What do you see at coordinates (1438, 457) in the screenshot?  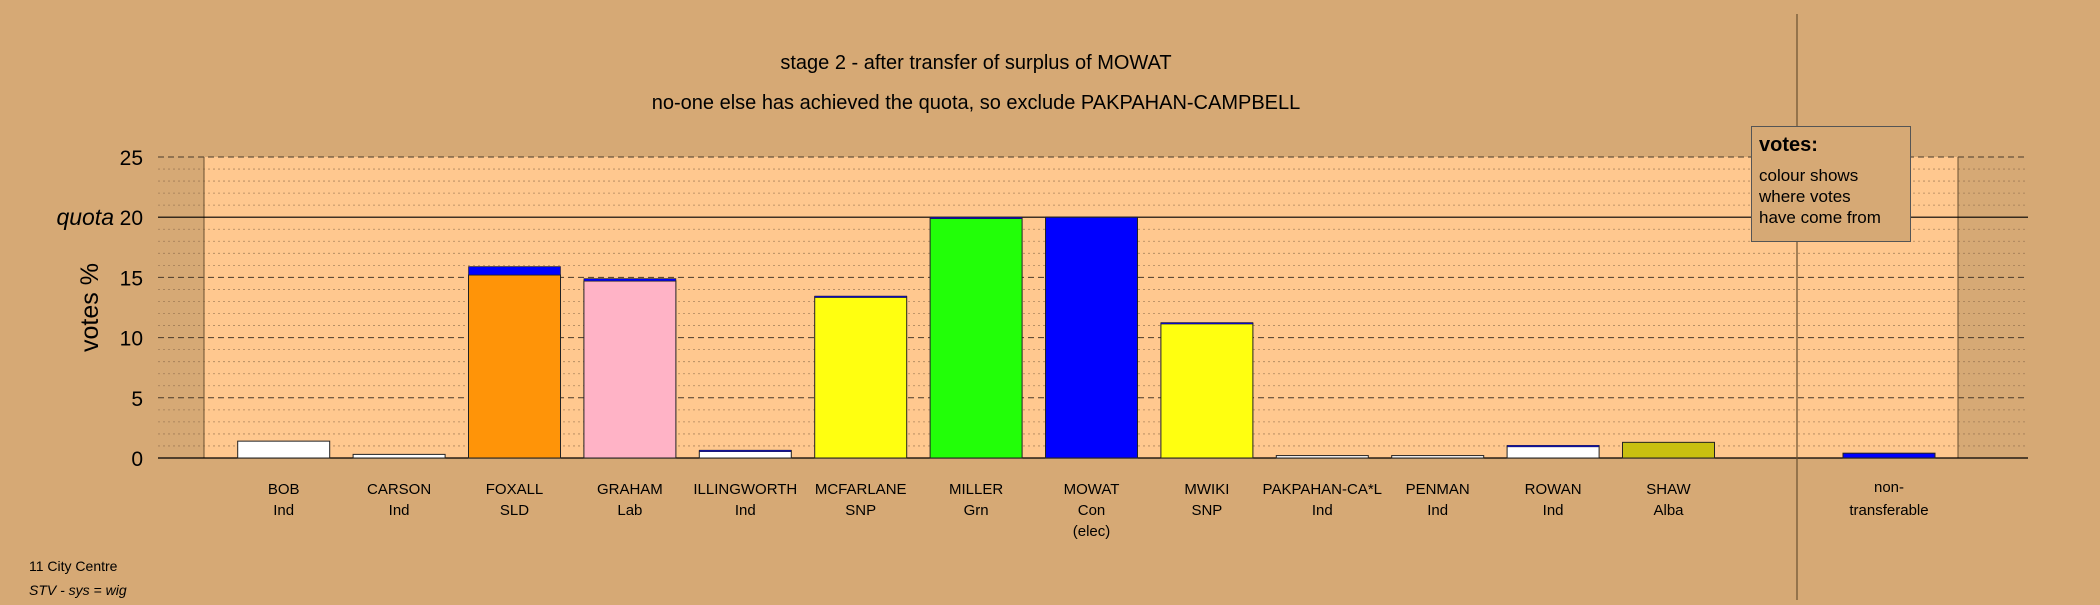 I see `bar-penman` at bounding box center [1438, 457].